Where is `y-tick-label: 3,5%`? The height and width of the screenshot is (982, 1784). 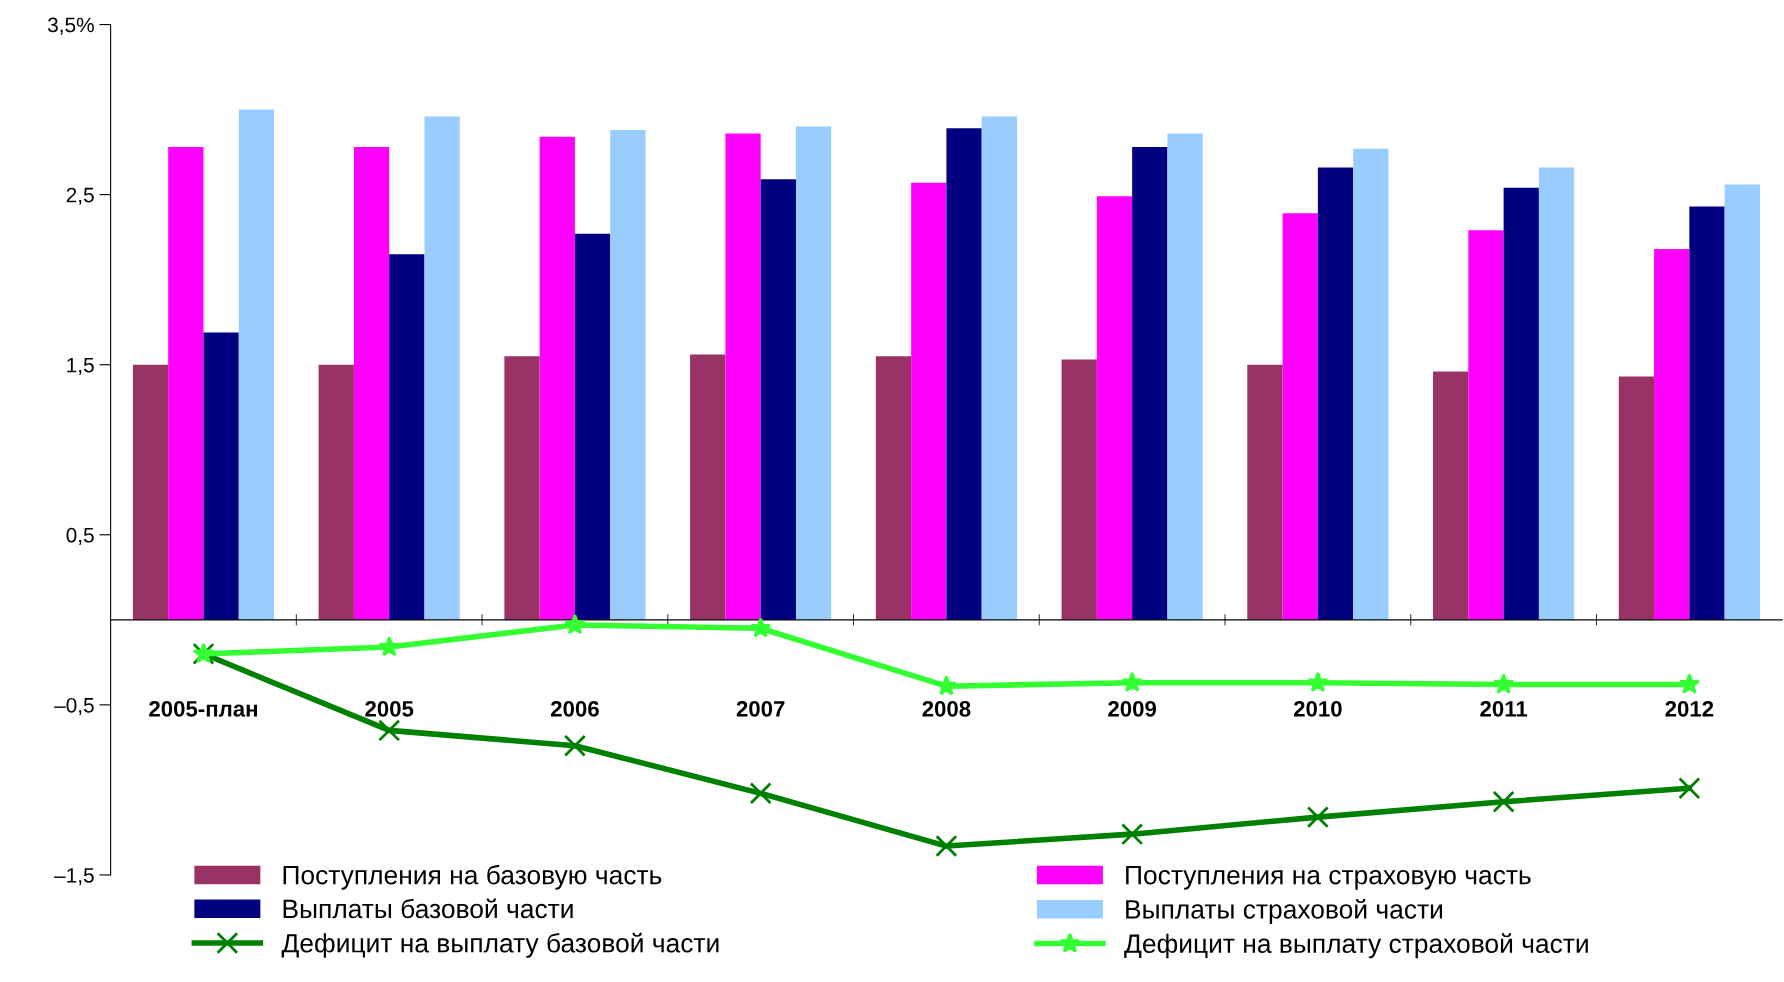
y-tick-label: 3,5% is located at coordinates (70, 26).